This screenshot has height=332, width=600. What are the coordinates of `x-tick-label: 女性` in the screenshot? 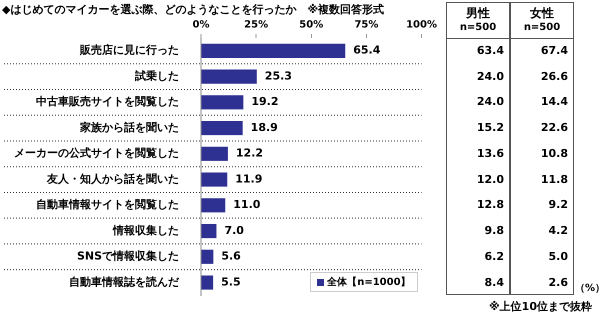 It's located at (542, 13).